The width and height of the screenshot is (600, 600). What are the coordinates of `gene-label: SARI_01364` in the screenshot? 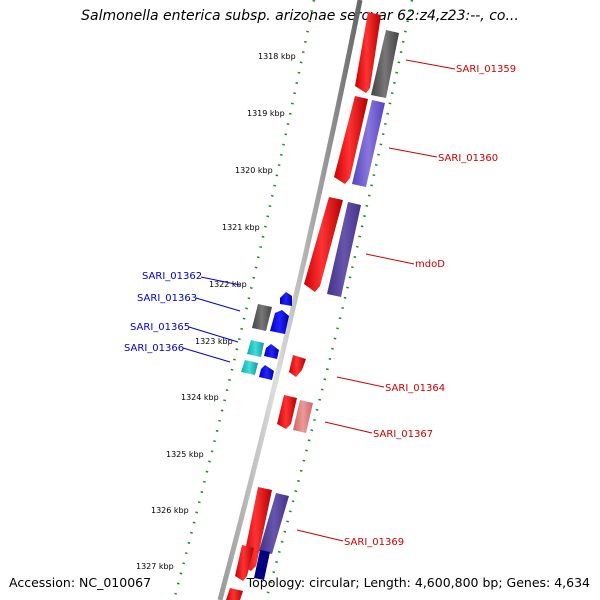 It's located at (415, 388).